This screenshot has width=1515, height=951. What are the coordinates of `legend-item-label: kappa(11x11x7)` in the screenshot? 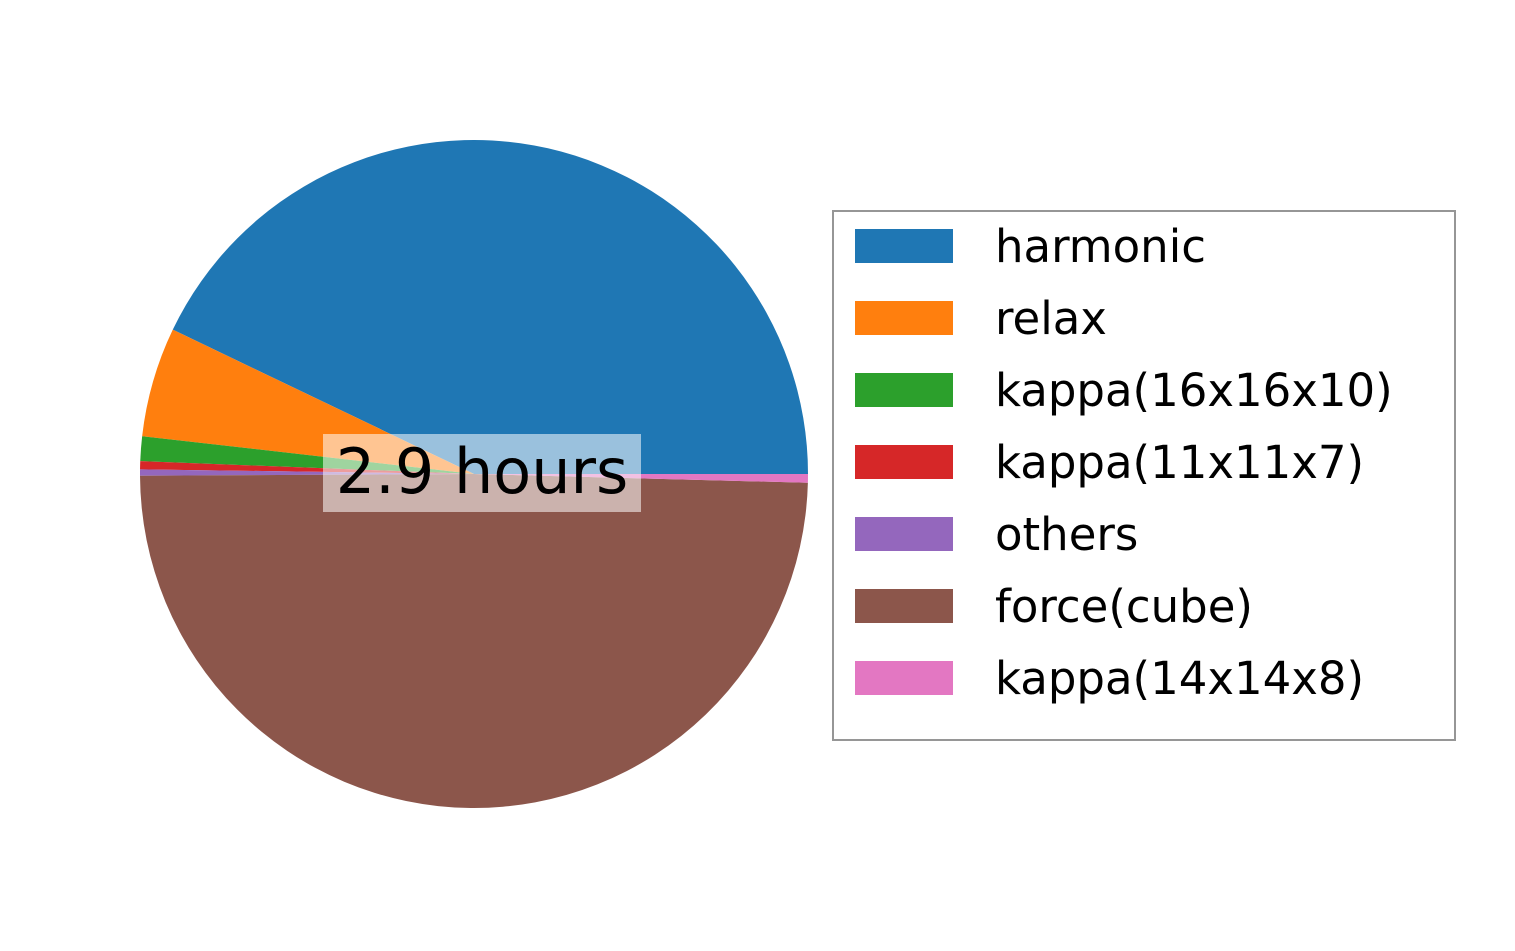 It's located at (1180, 462).